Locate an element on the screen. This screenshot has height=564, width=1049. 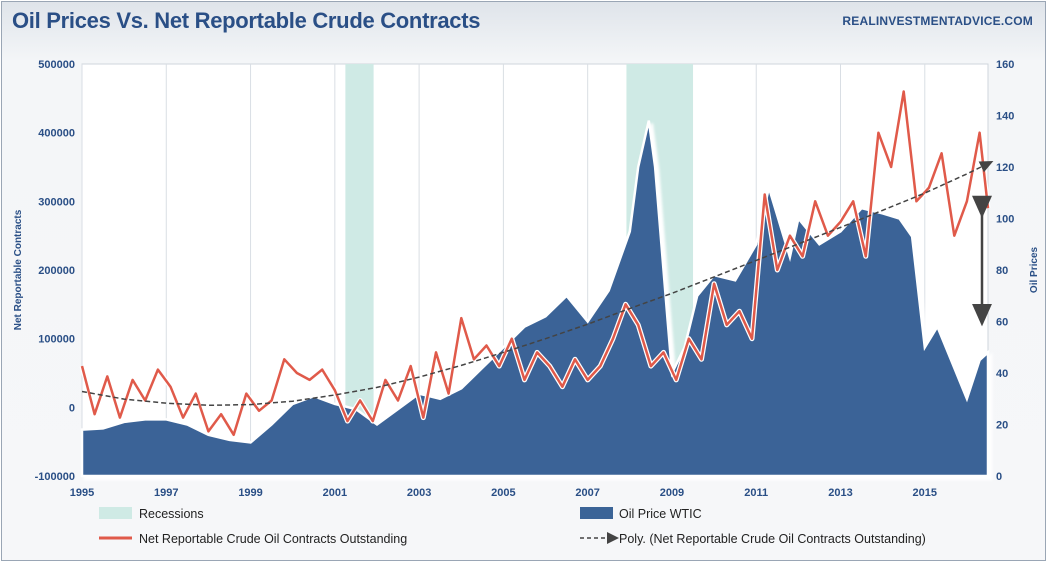
y-left-tick-label: 100000 is located at coordinates (56, 340).